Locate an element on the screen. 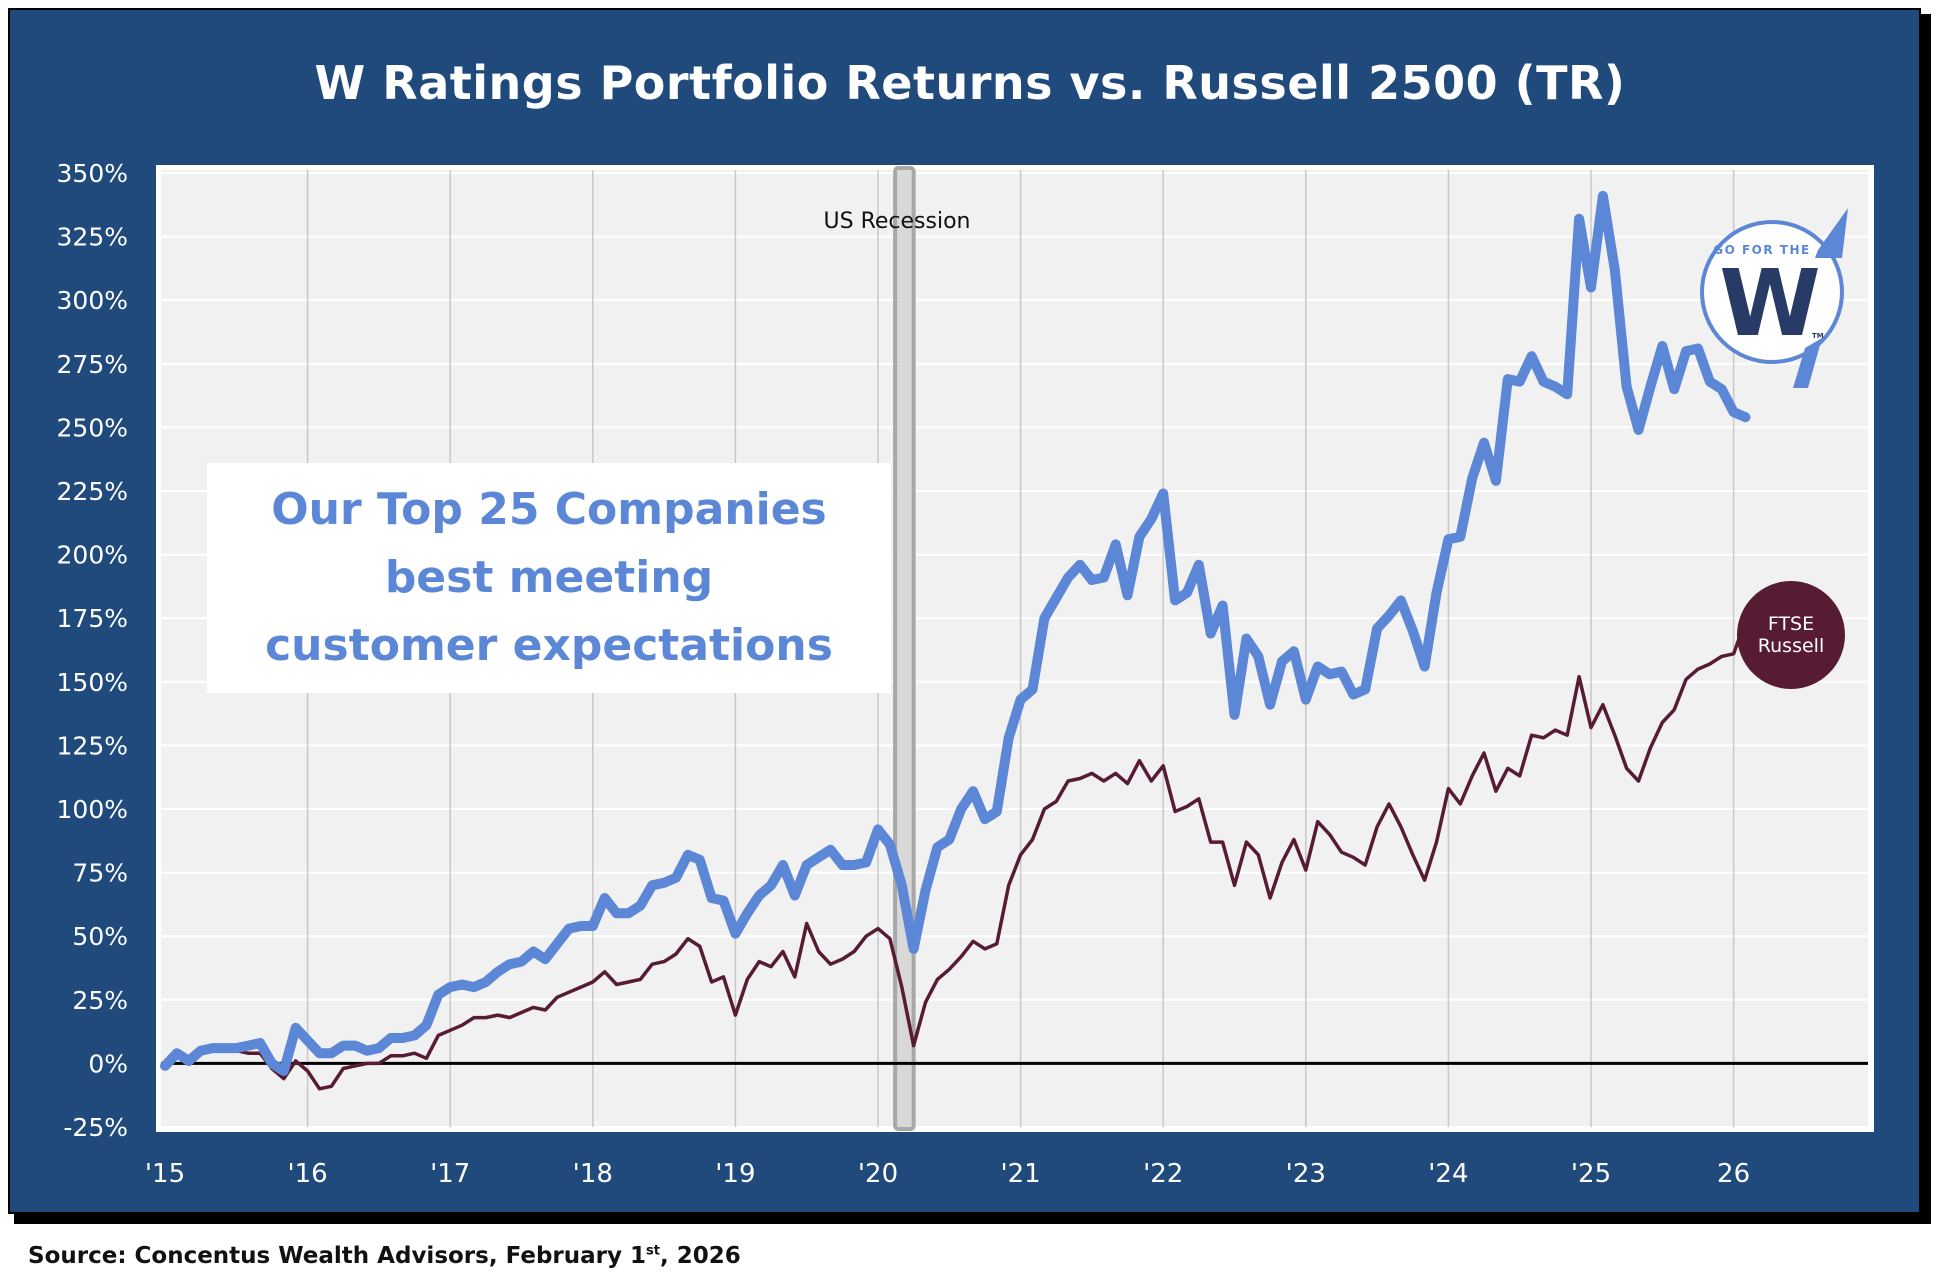 Image resolution: width=1940 pixels, height=1285 pixels. x-tick-label: '18 is located at coordinates (593, 1174).